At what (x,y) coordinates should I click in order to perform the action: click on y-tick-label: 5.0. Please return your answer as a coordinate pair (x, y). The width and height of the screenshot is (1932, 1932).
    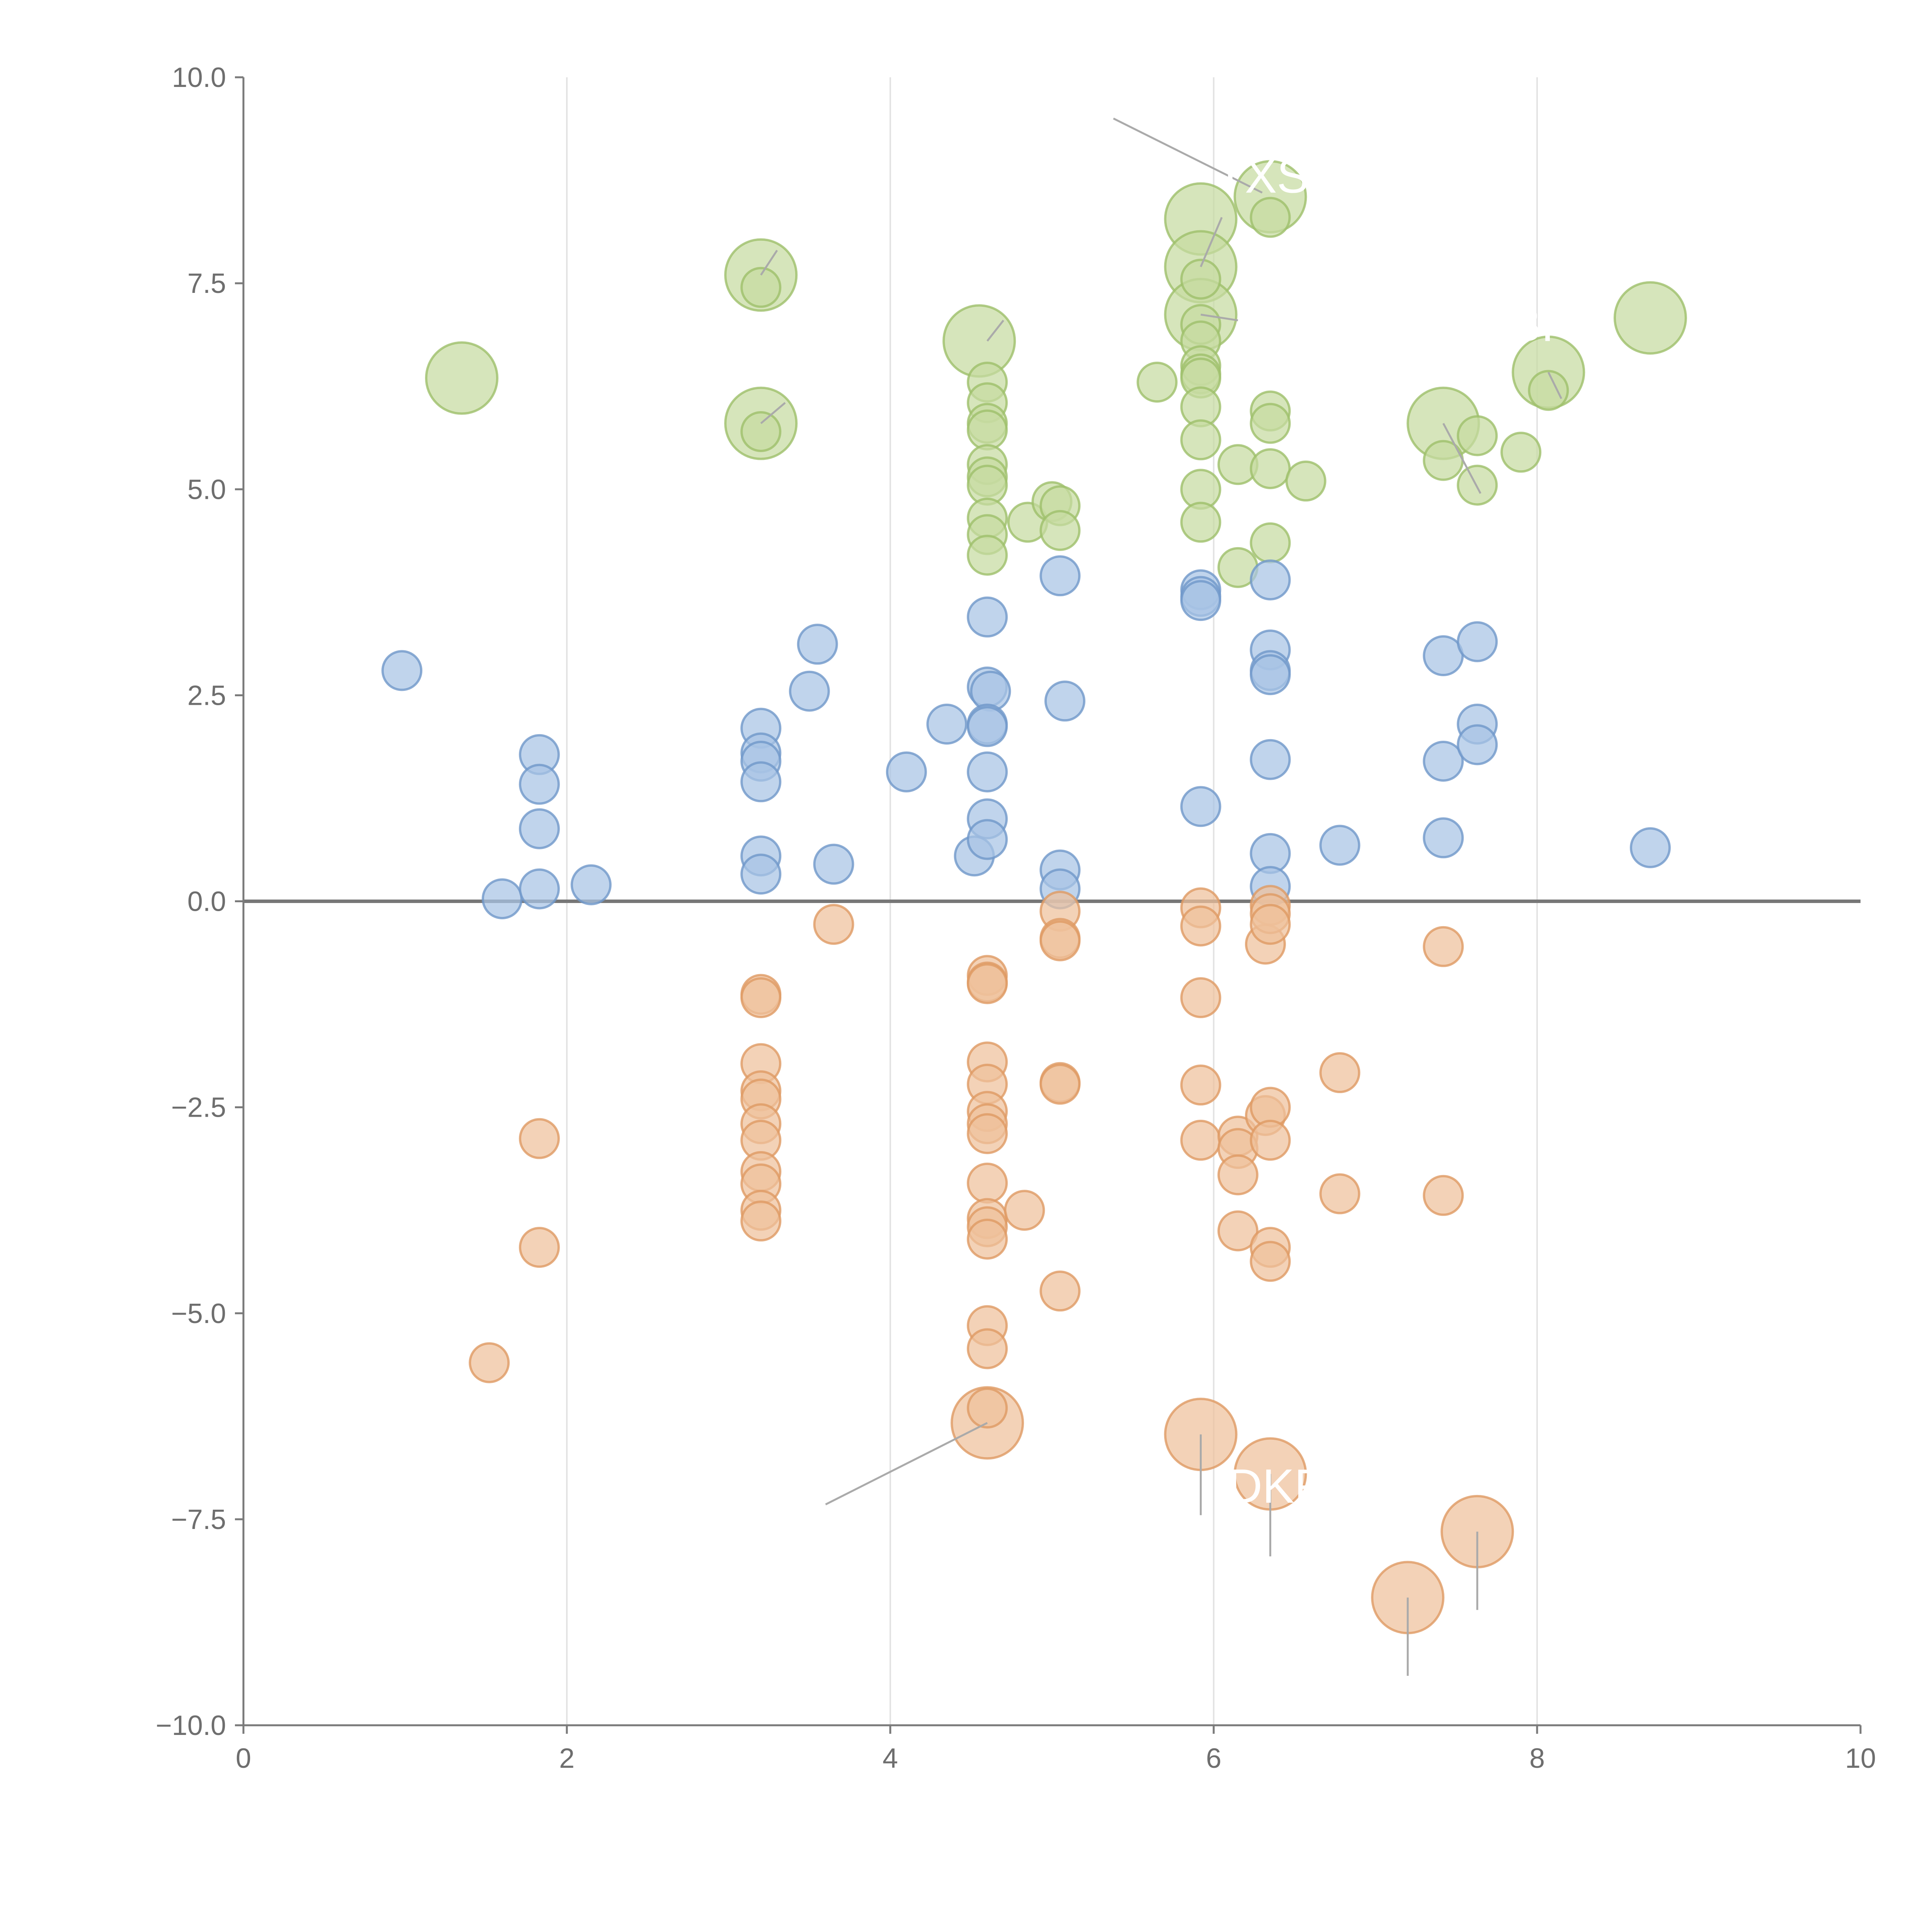
    Looking at the image, I should click on (207, 489).